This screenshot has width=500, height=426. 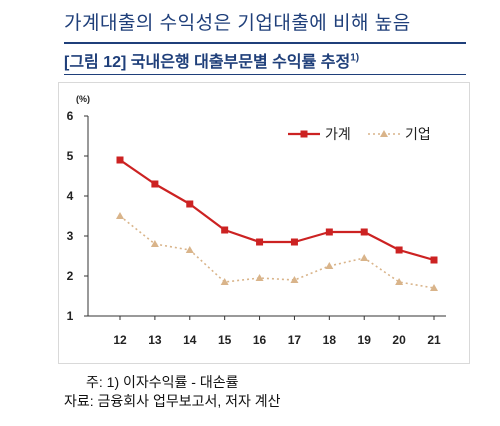 I want to click on y-tick-label: 1, so click(x=70, y=316).